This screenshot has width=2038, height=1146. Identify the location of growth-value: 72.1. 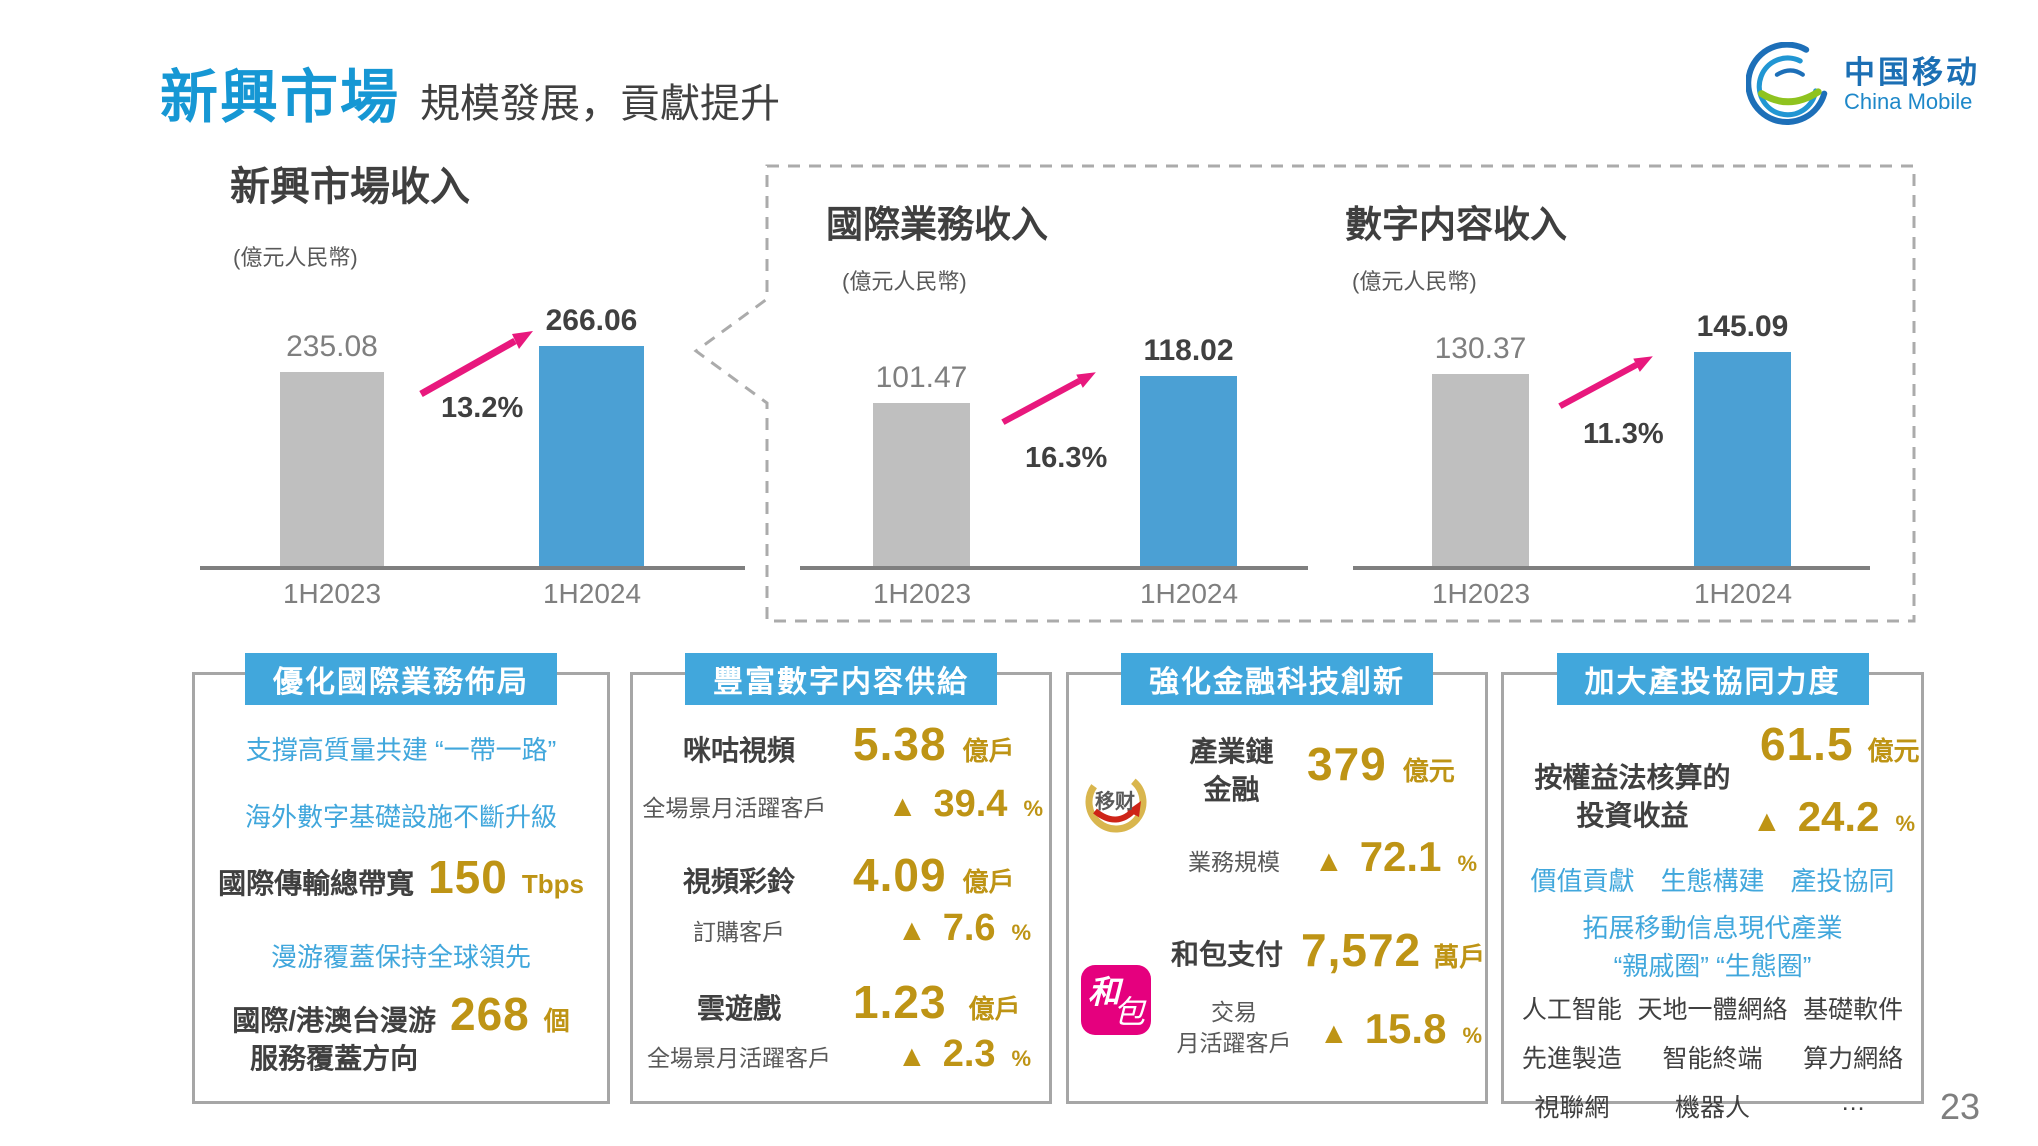
(1400, 856).